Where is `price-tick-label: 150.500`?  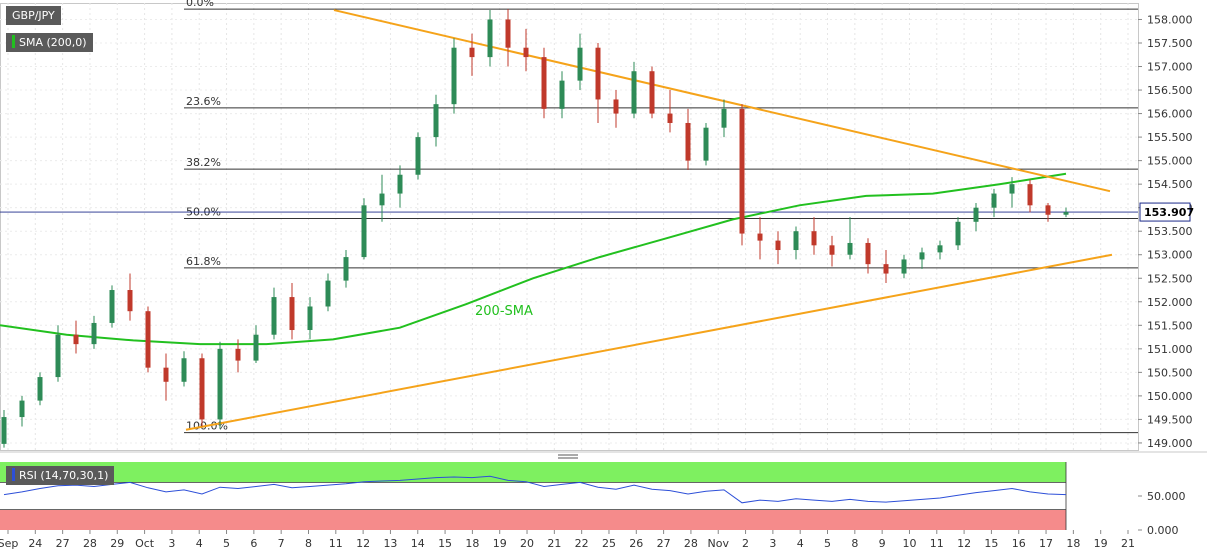
price-tick-label: 150.500 is located at coordinates (1170, 372).